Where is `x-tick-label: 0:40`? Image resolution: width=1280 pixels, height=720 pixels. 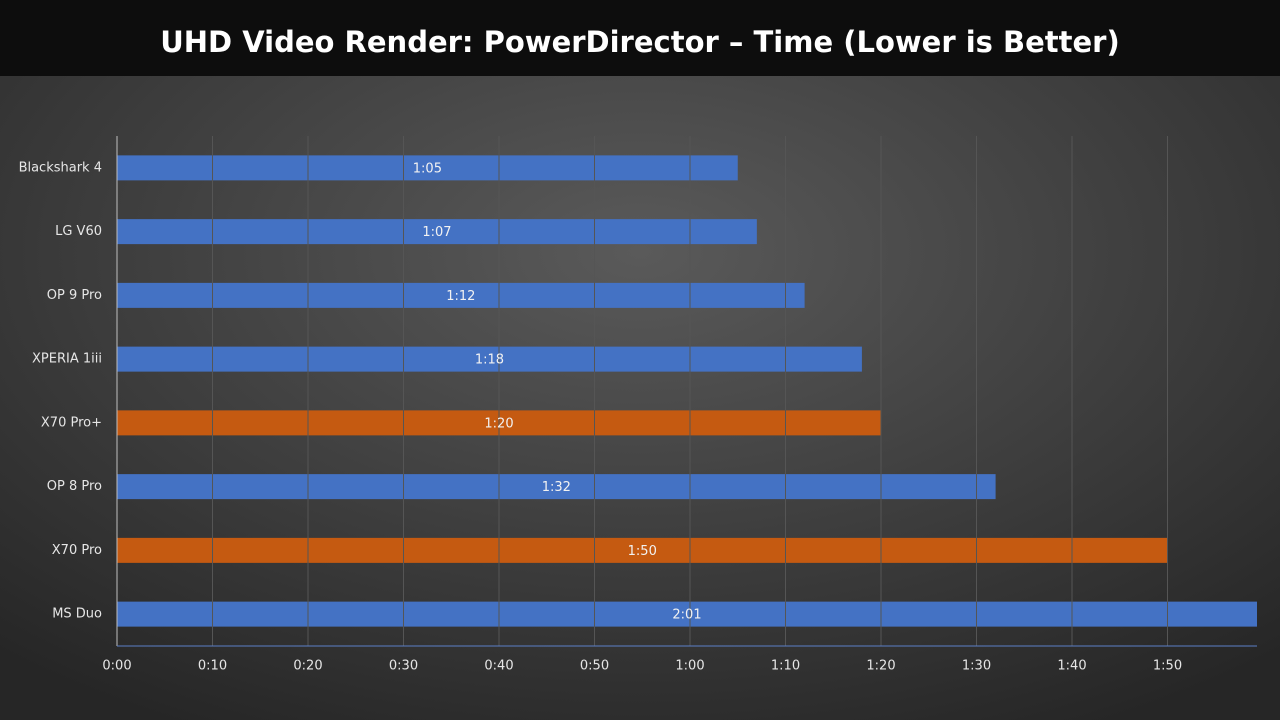 x-tick-label: 0:40 is located at coordinates (498, 666).